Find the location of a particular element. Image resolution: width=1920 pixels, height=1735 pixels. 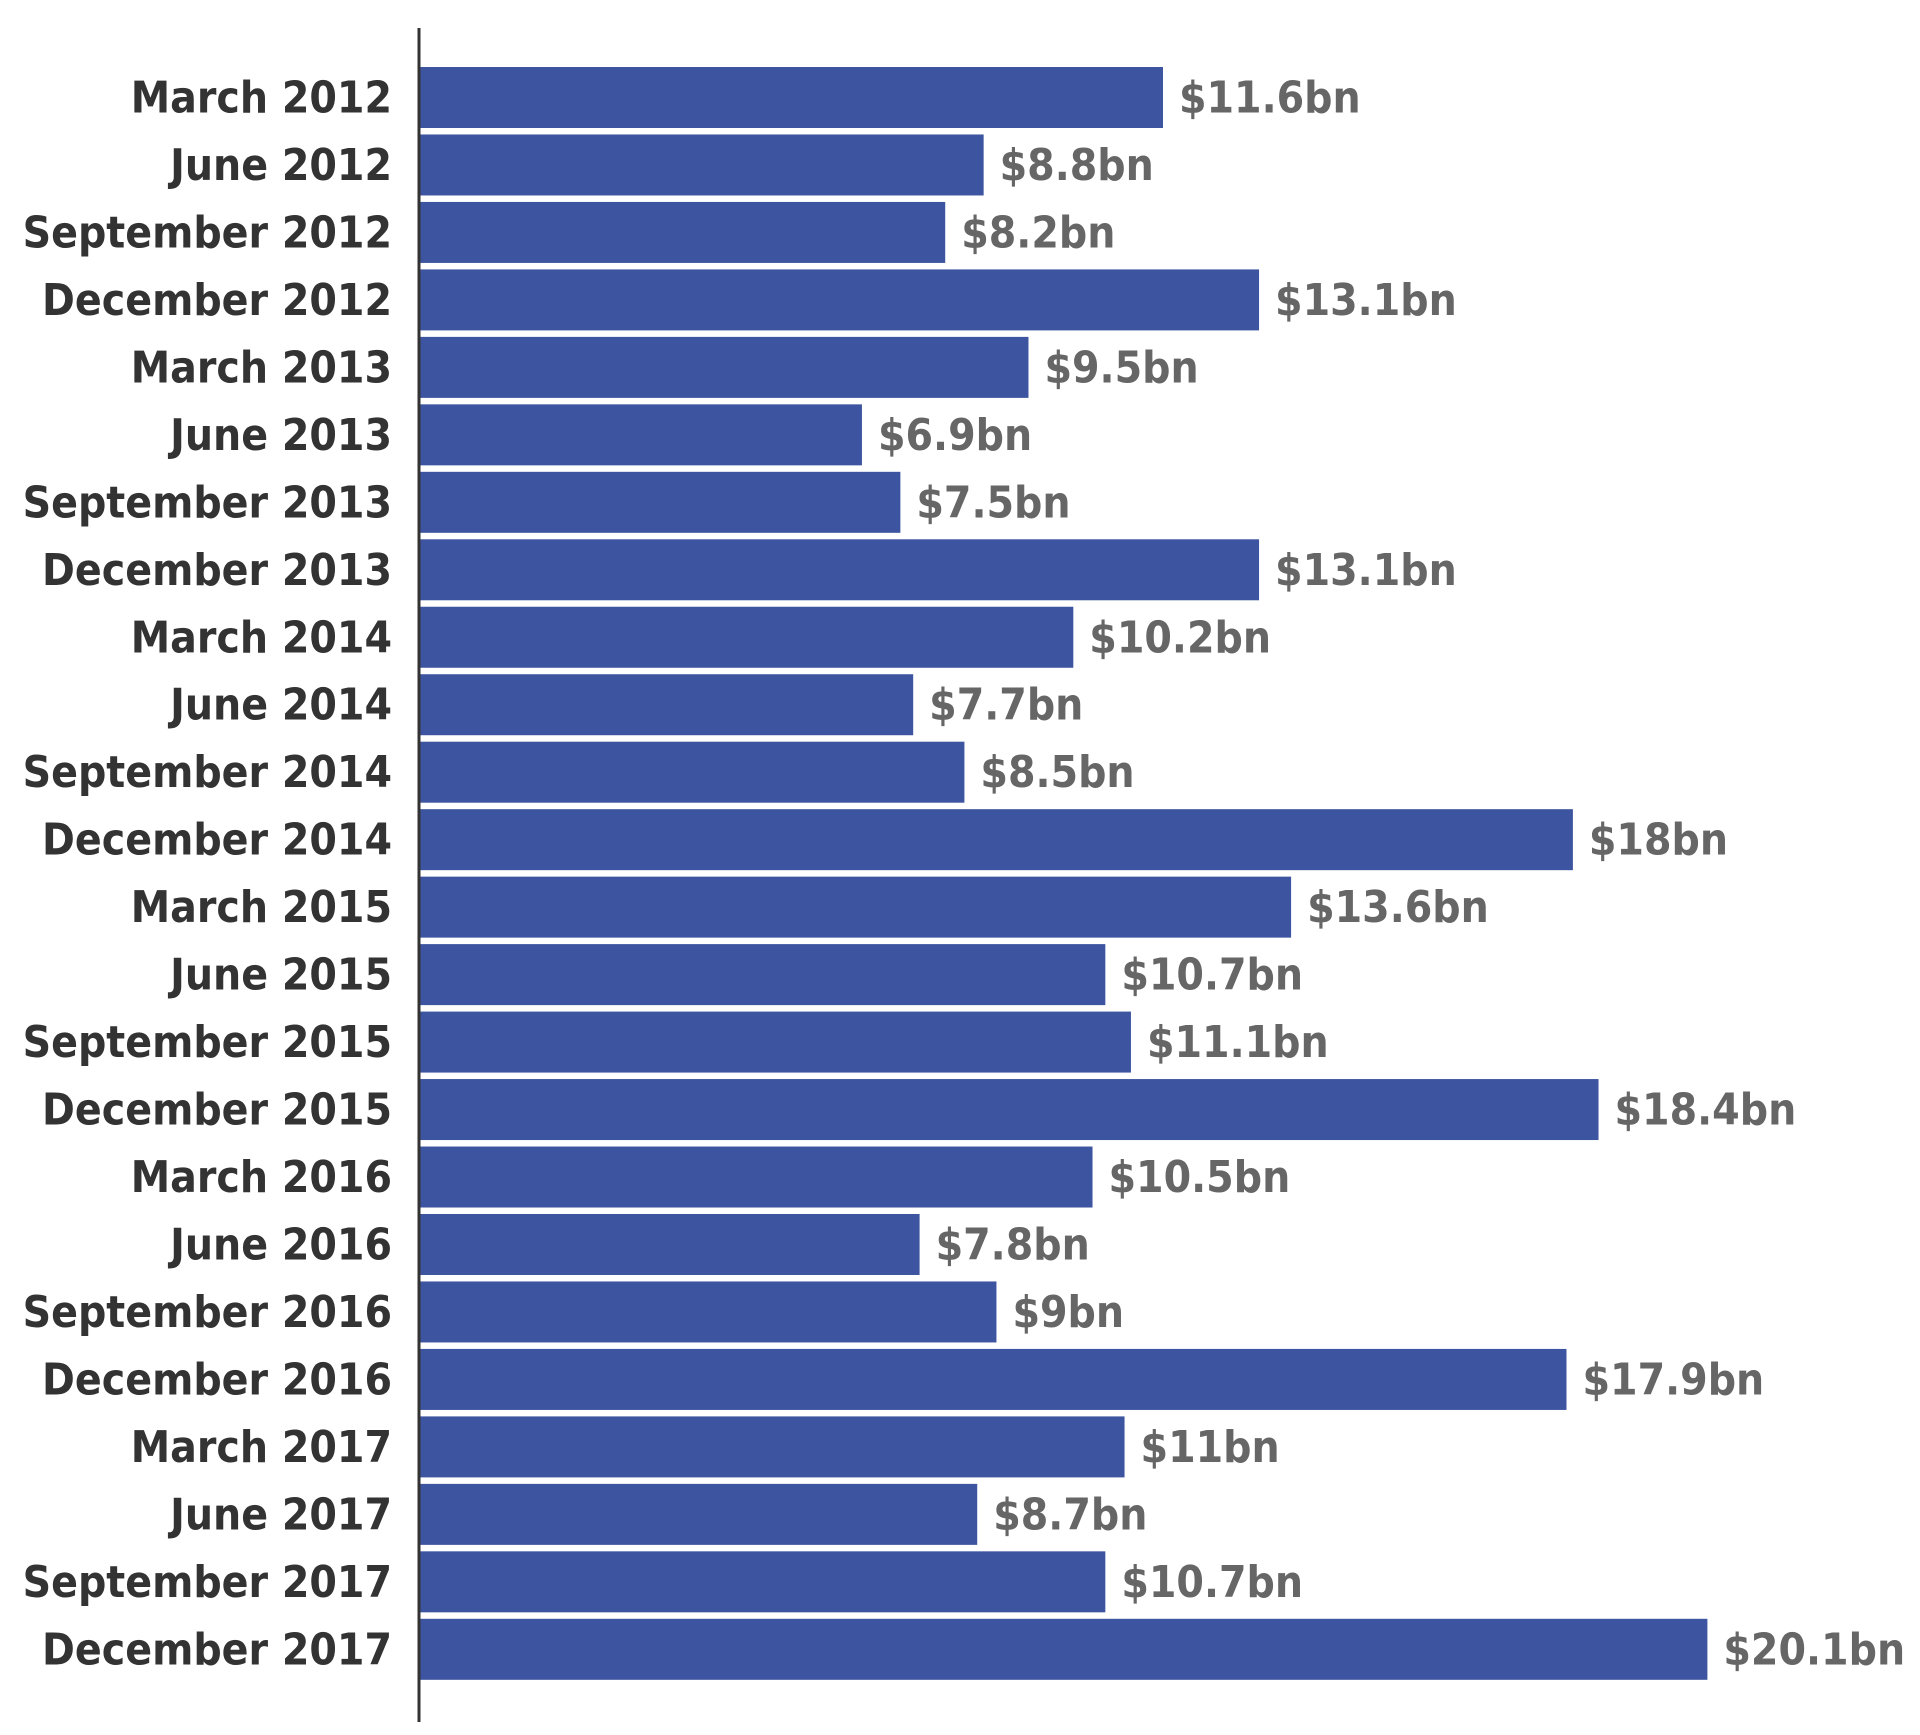

category-label: March 2012 is located at coordinates (261, 98).